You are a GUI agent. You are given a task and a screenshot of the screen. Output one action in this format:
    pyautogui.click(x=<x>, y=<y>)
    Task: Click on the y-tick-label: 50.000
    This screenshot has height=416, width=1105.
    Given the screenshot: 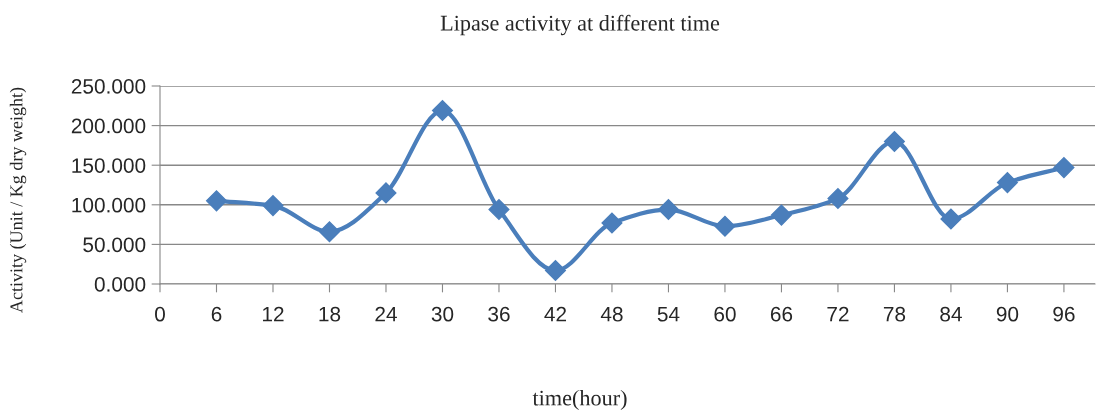 What is the action you would take?
    pyautogui.click(x=114, y=245)
    